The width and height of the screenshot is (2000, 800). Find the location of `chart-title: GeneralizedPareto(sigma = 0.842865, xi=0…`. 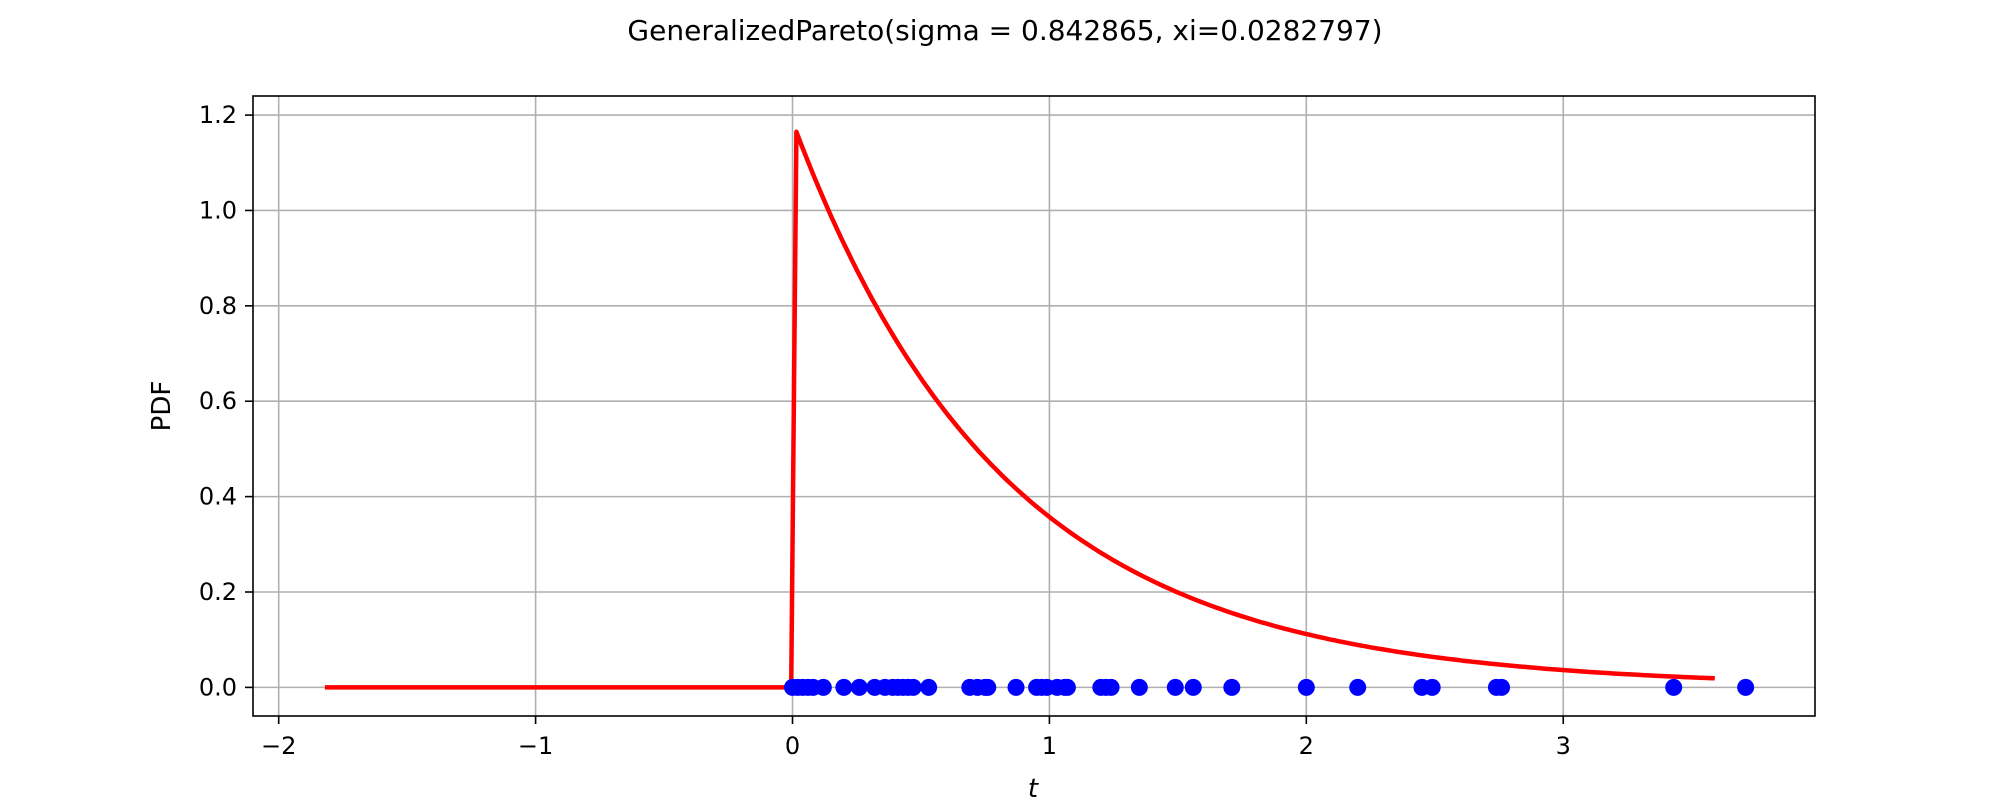

chart-title: GeneralizedPareto(sigma = 0.842865, xi=0… is located at coordinates (1004, 30).